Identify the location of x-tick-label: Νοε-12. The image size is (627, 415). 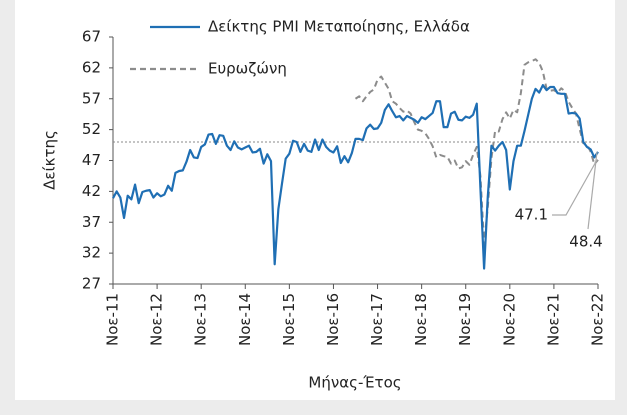
(157, 319).